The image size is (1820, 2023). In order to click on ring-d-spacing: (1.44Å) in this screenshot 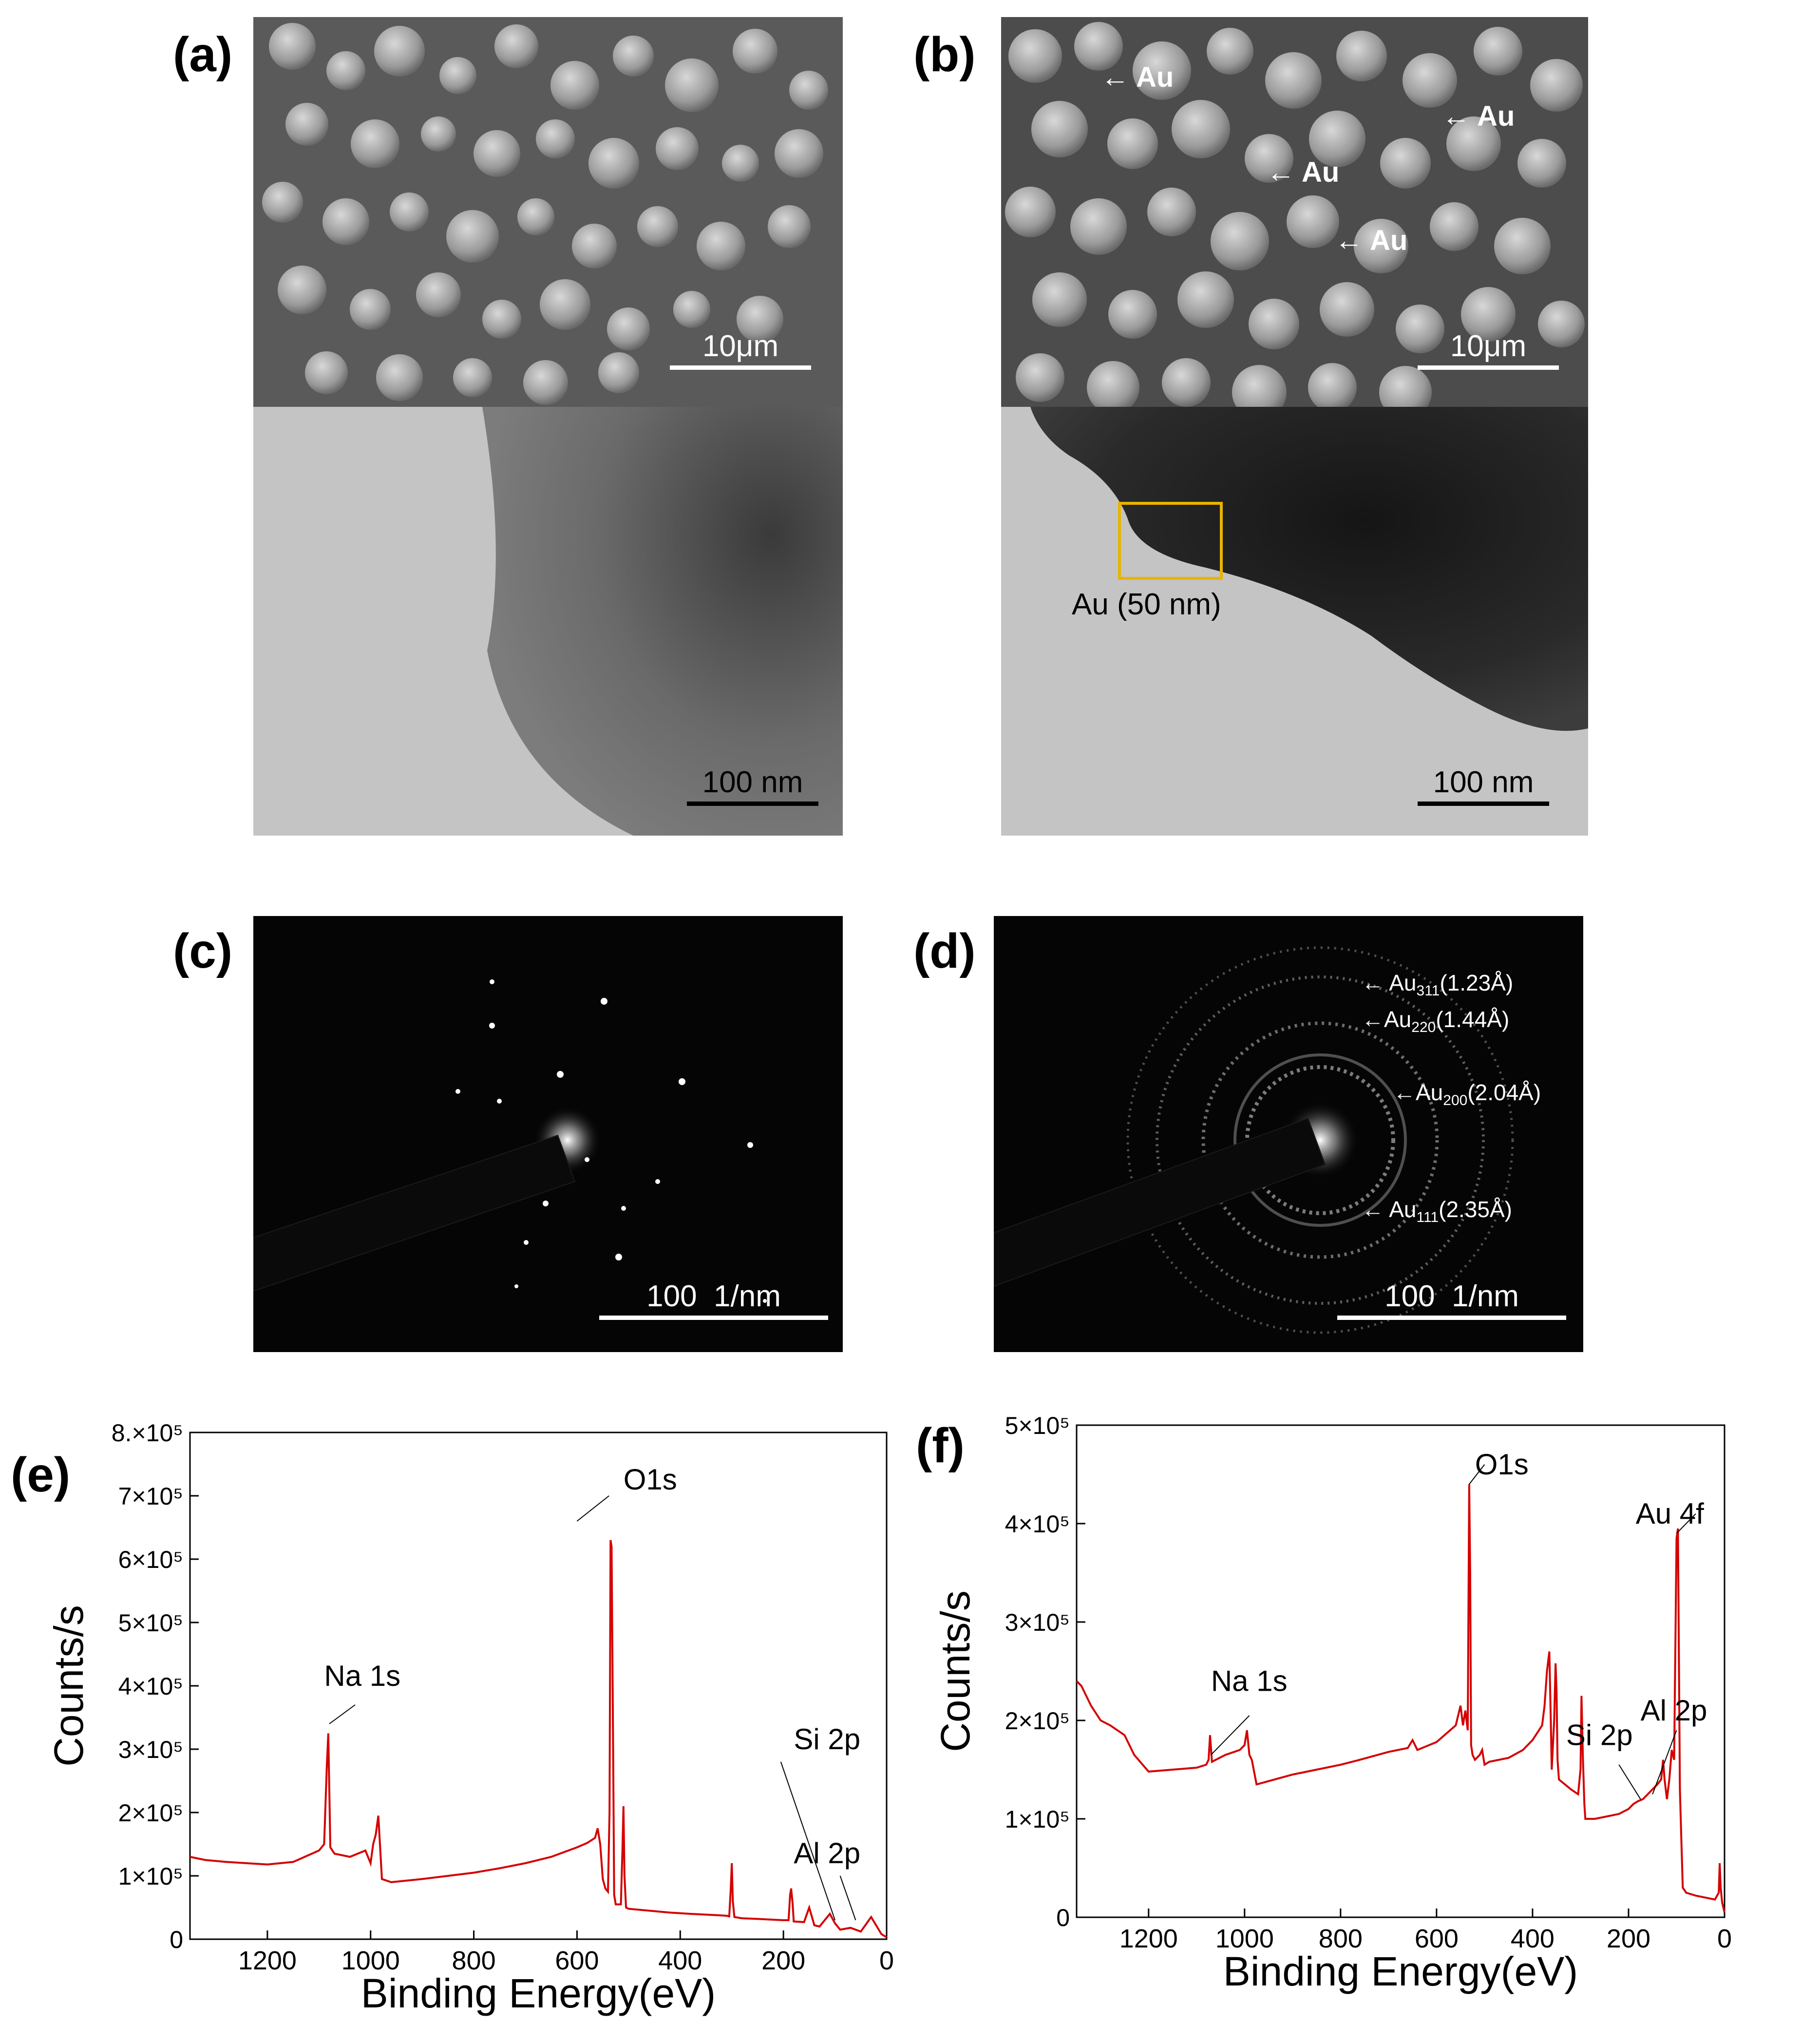, I will do `click(1473, 1019)`.